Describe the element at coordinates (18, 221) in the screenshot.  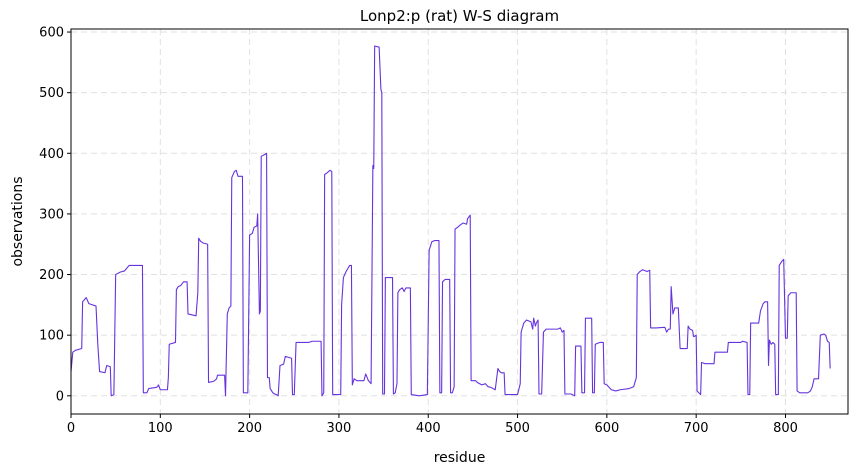
I see `y-axis-label: observations` at that location.